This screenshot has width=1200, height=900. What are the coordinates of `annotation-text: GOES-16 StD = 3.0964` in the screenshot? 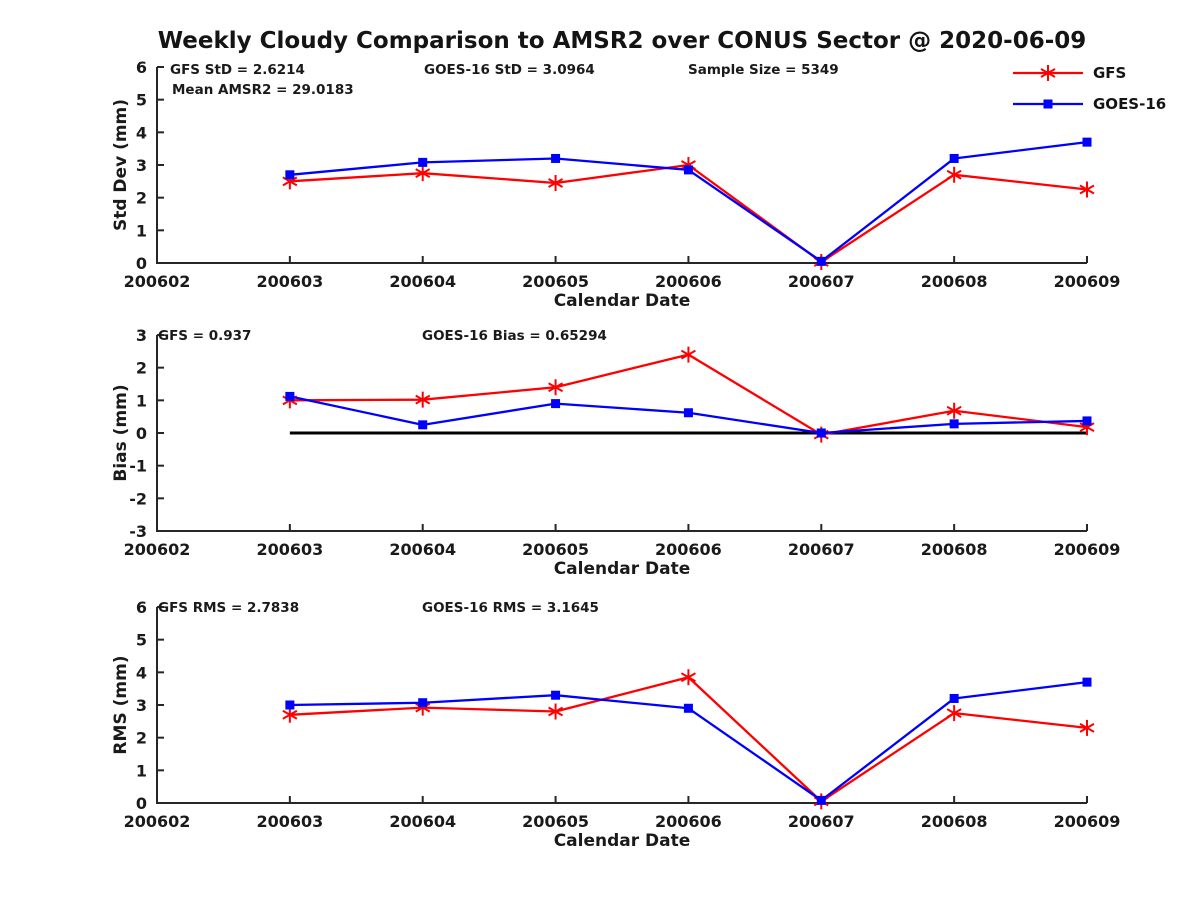 It's located at (509, 70).